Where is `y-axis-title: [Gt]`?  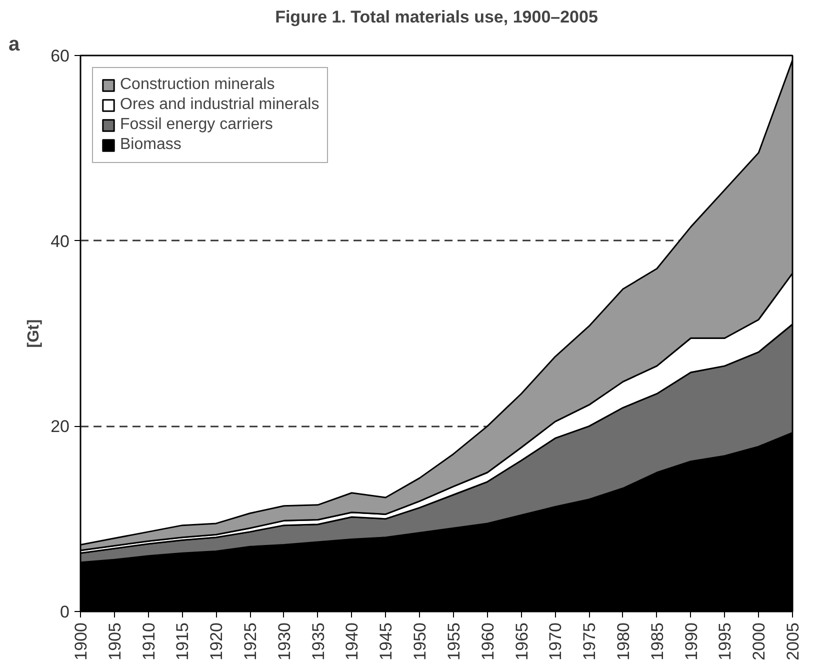
y-axis-title: [Gt] is located at coordinates (34, 333).